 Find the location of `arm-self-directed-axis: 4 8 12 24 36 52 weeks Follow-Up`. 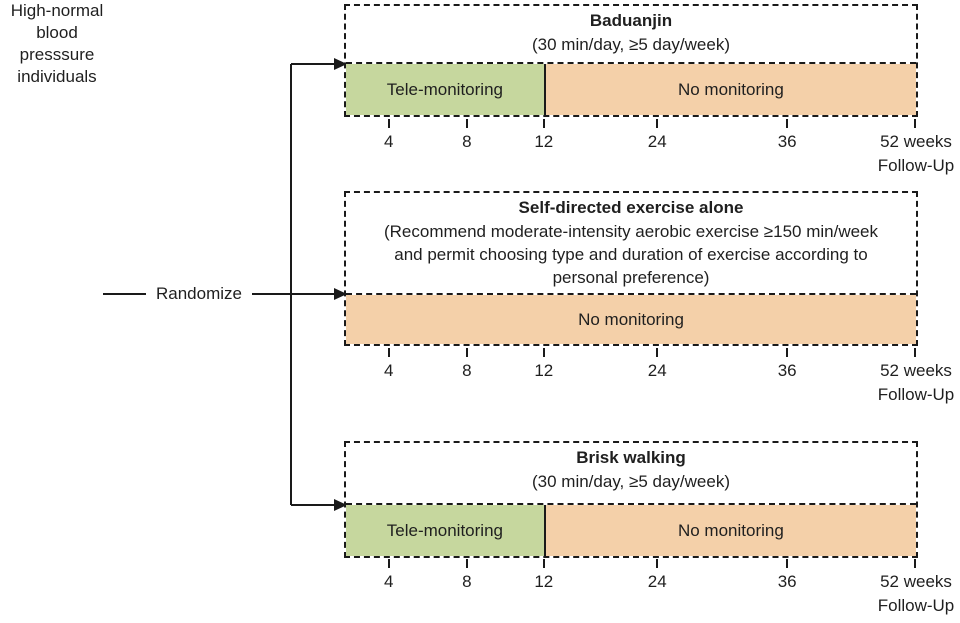

arm-self-directed-axis: 4 8 12 24 36 52 weeks Follow-Up is located at coordinates (650, 380).